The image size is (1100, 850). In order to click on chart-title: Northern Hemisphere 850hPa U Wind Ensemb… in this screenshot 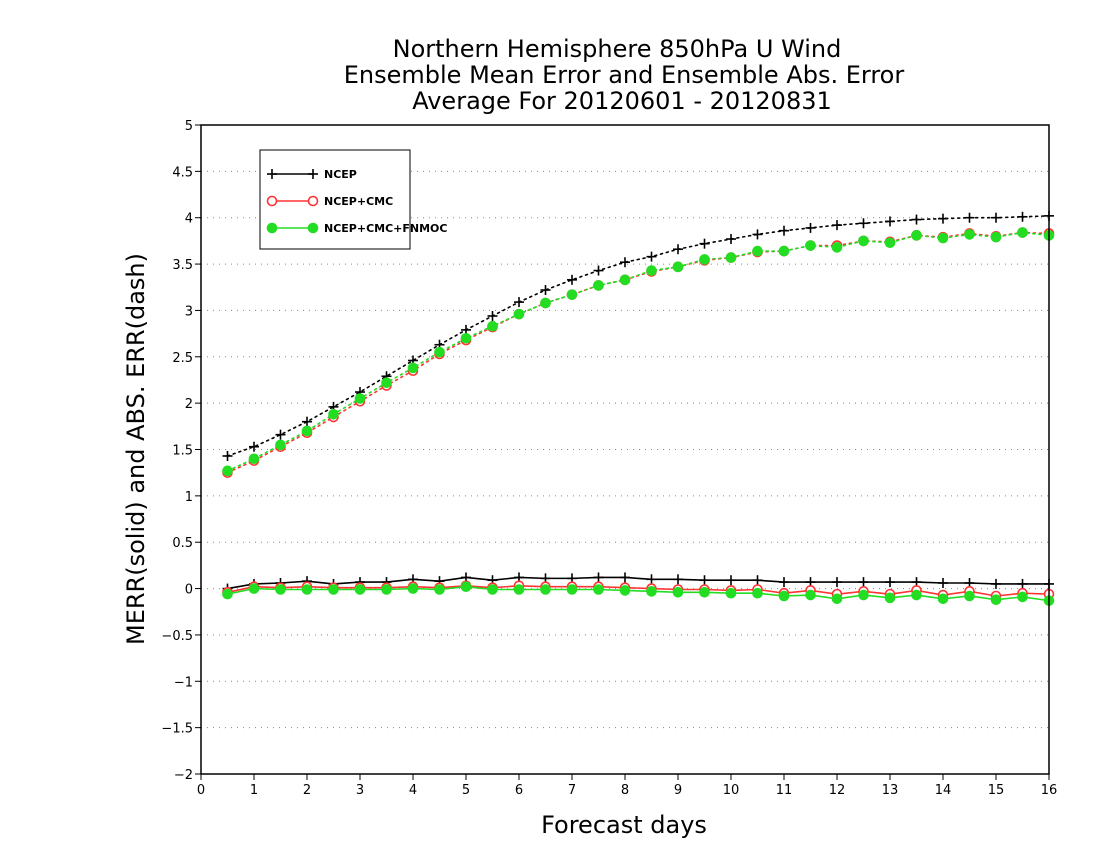, I will do `click(624, 75)`.